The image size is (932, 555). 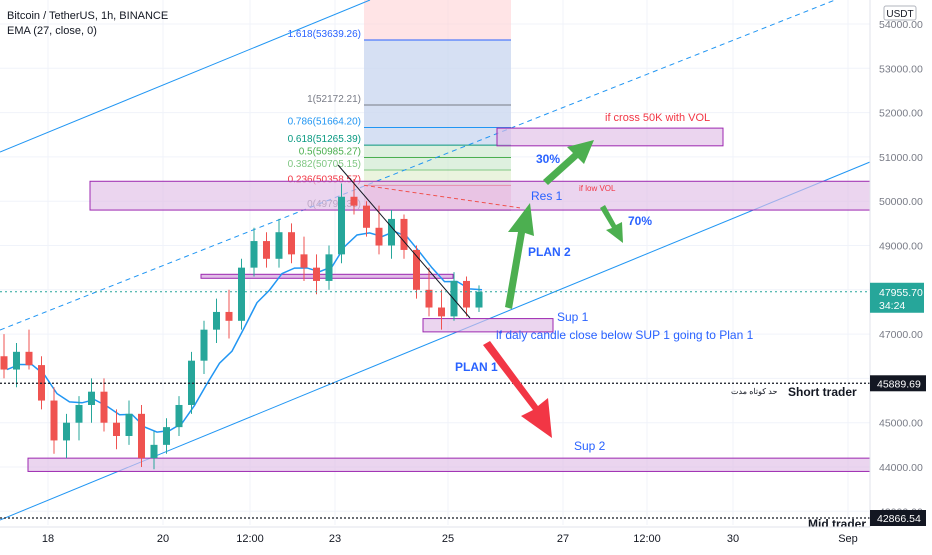 I want to click on short-trader-label: Short trader, so click(x=822, y=392).